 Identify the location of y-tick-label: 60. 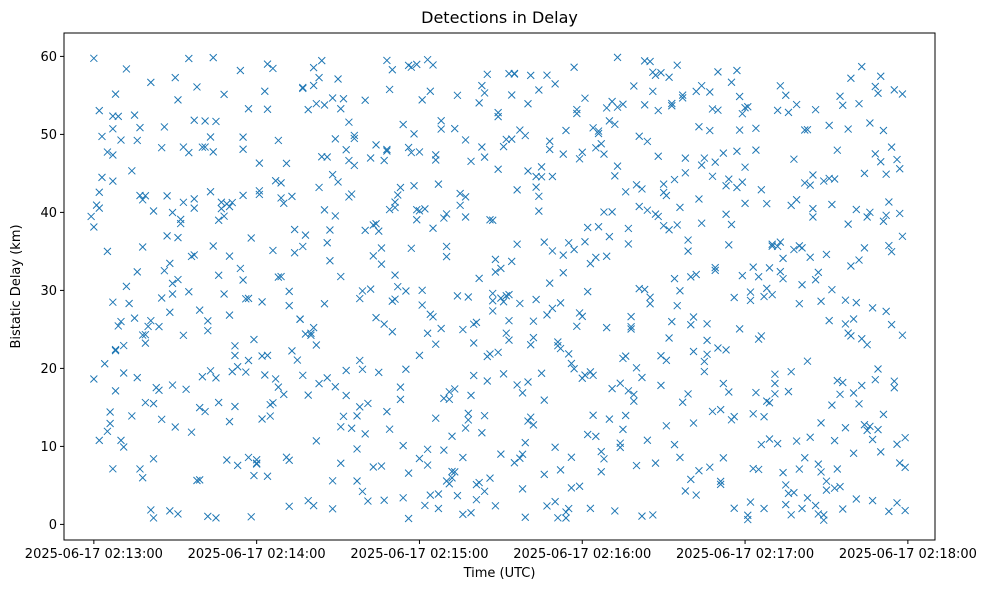
(48, 57).